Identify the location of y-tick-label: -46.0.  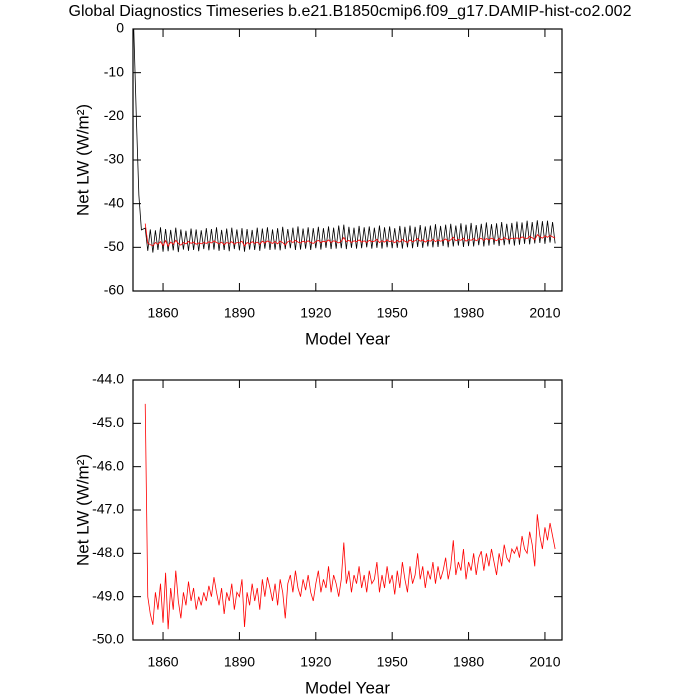
(108, 465).